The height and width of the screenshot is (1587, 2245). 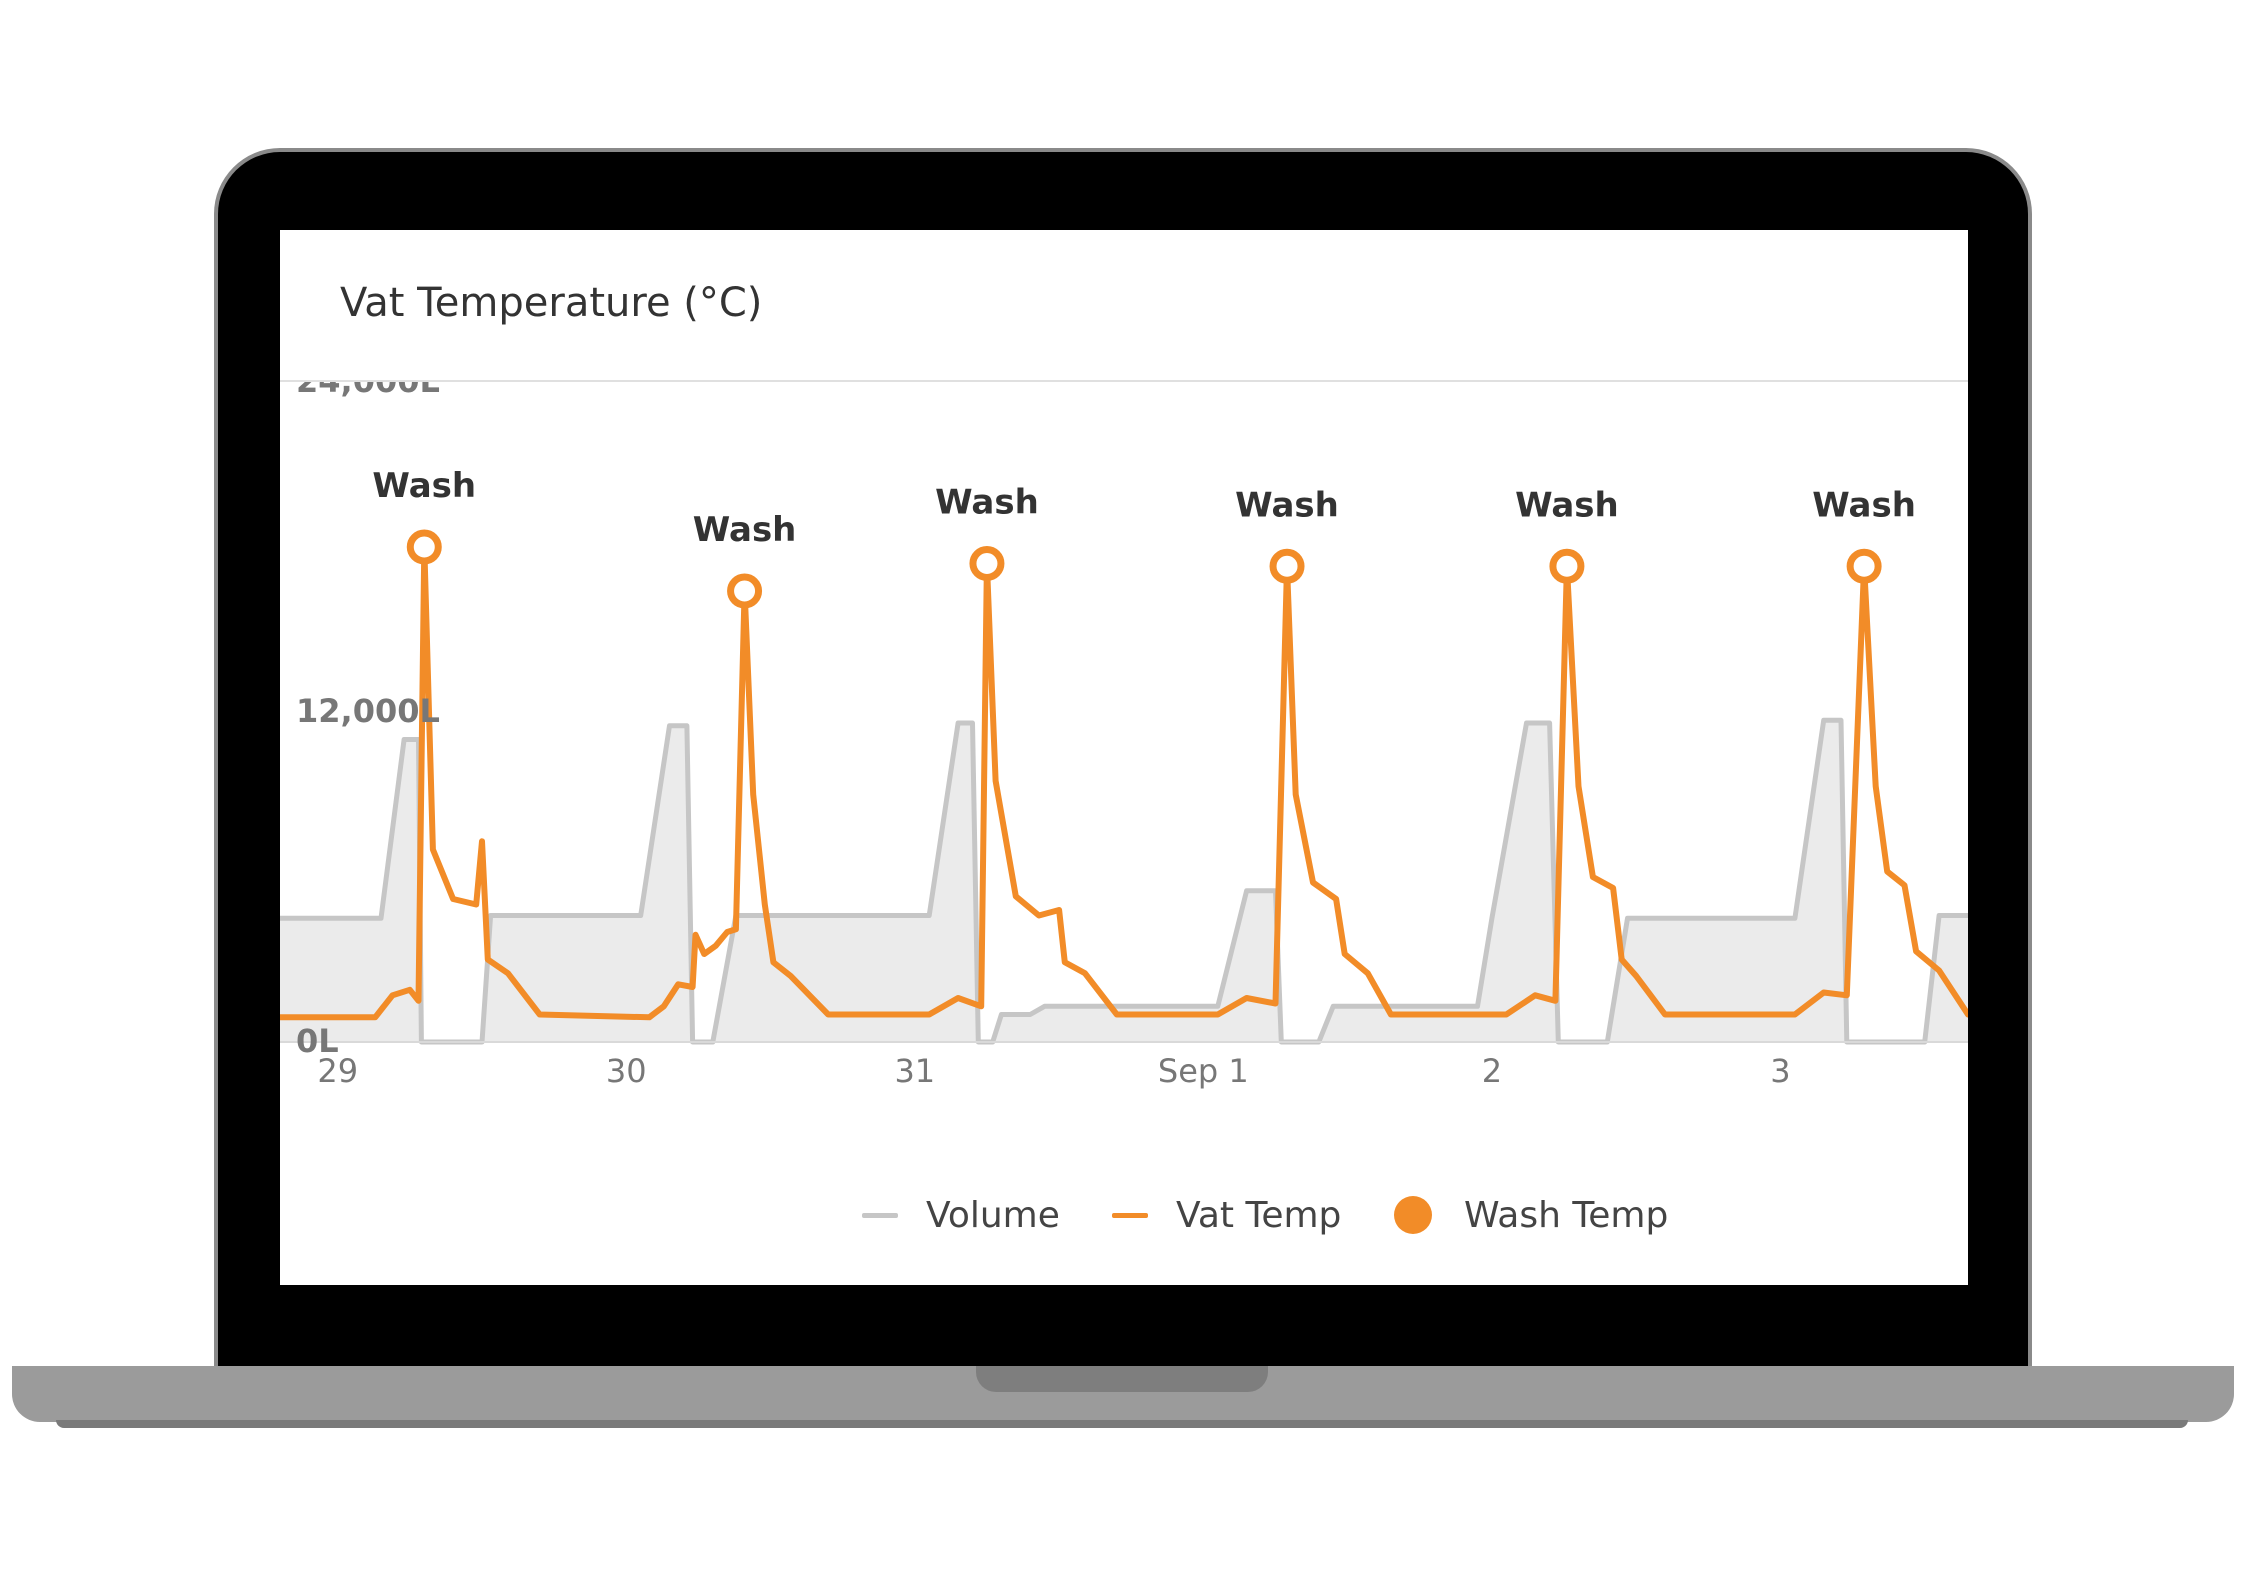 What do you see at coordinates (551, 303) in the screenshot?
I see `chart-title: Vat Temperature (°C)` at bounding box center [551, 303].